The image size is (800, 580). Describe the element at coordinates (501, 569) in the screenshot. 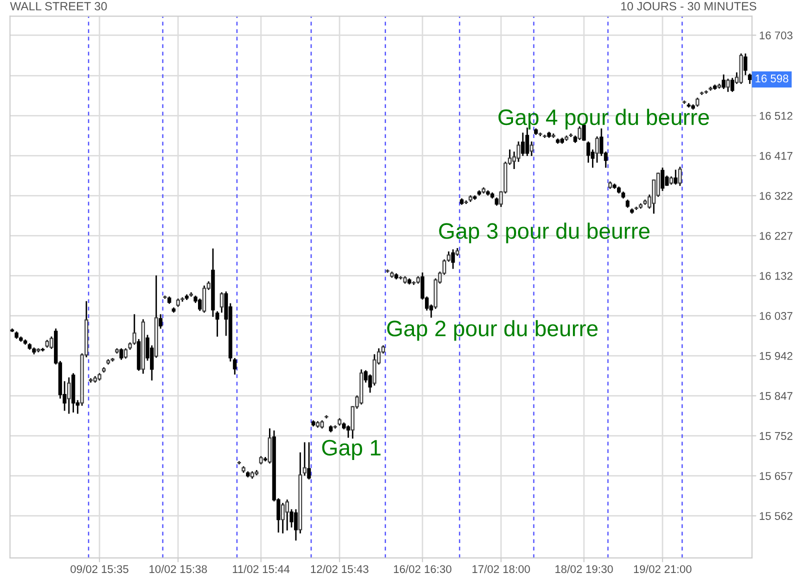

I see `x-tick-label: 17/02 18:00` at that location.